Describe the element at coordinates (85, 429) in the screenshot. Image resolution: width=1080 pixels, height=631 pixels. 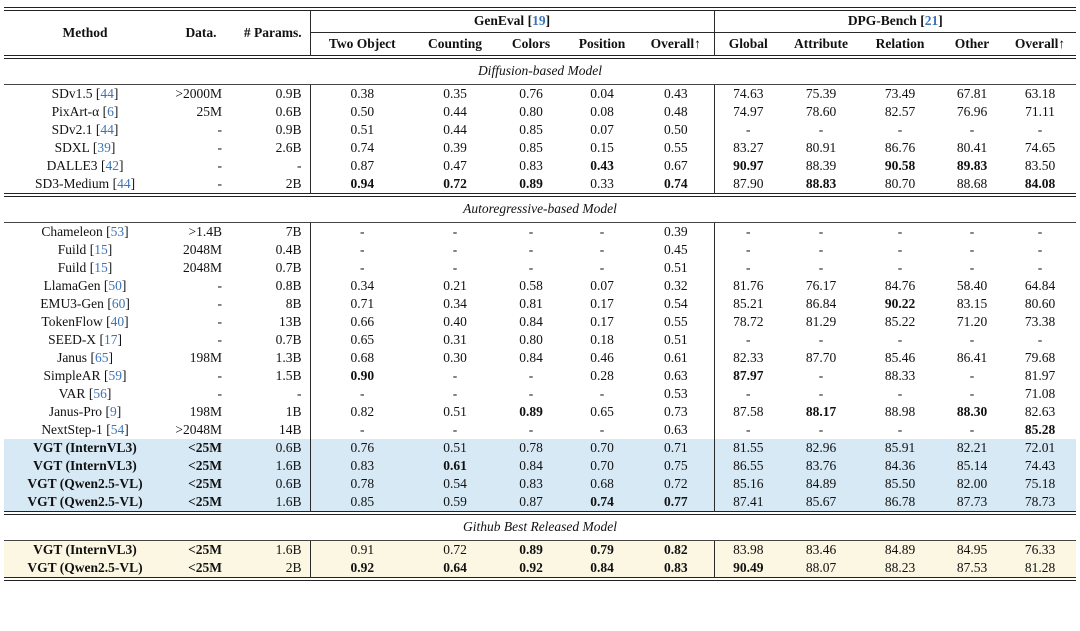
I see `method-cell: NextStep-1 [54]` at that location.